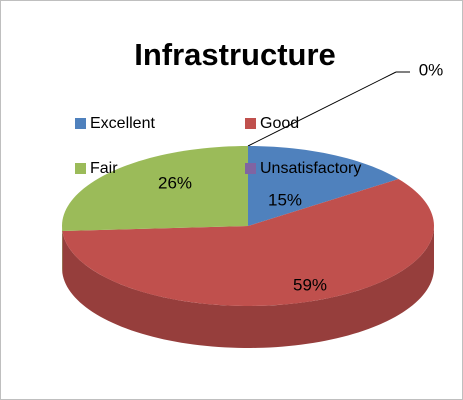  I want to click on legend-label: Excellent, so click(122, 123).